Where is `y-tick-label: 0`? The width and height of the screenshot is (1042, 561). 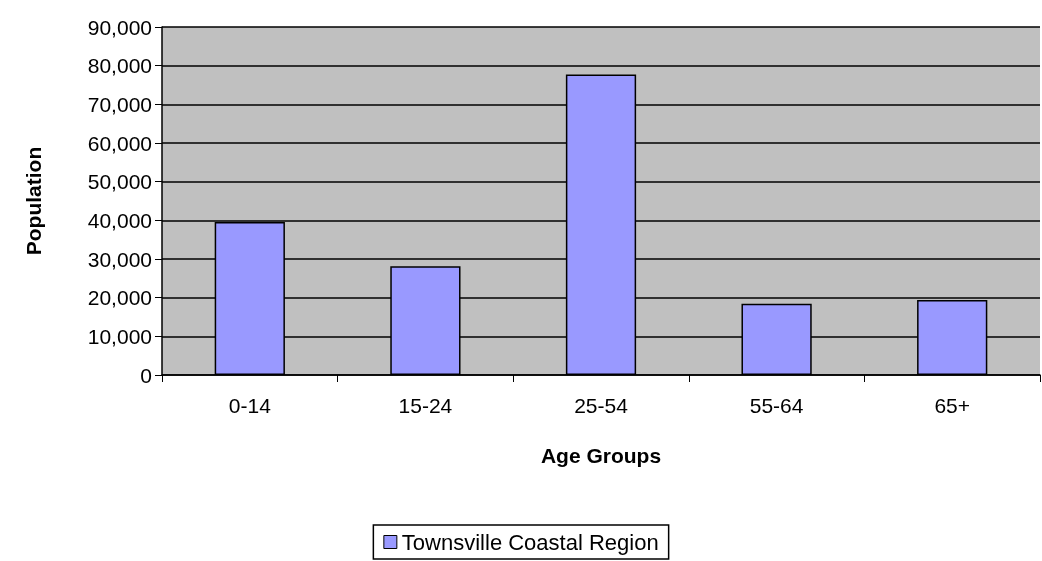
y-tick-label: 0 is located at coordinates (146, 375).